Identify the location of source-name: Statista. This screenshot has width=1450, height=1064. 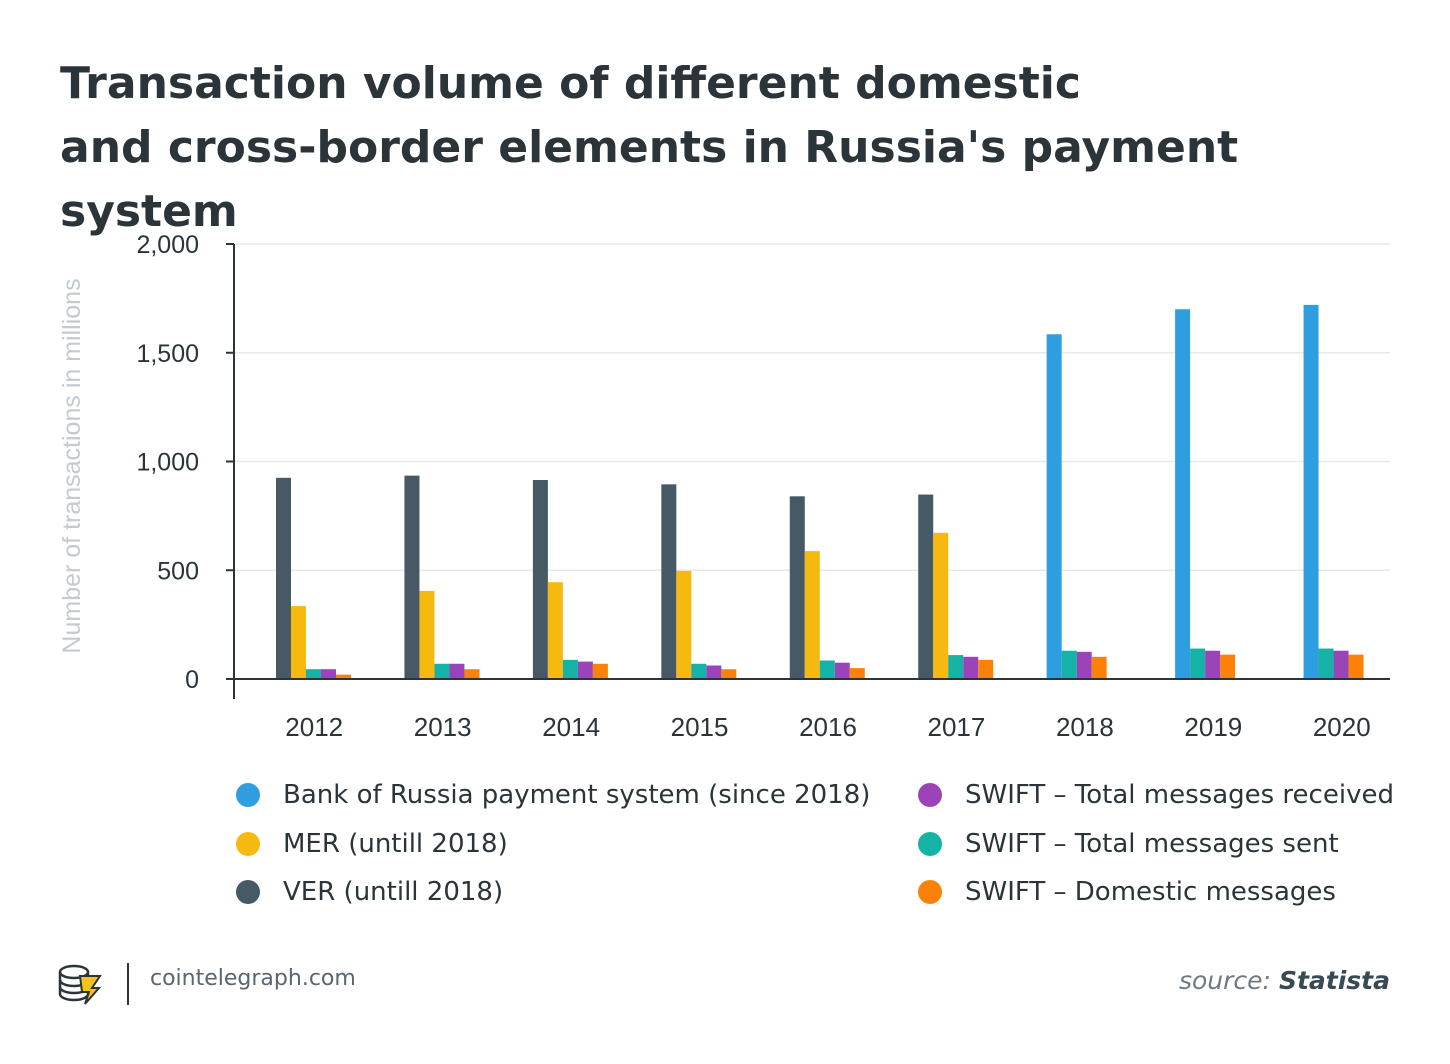
(1334, 980).